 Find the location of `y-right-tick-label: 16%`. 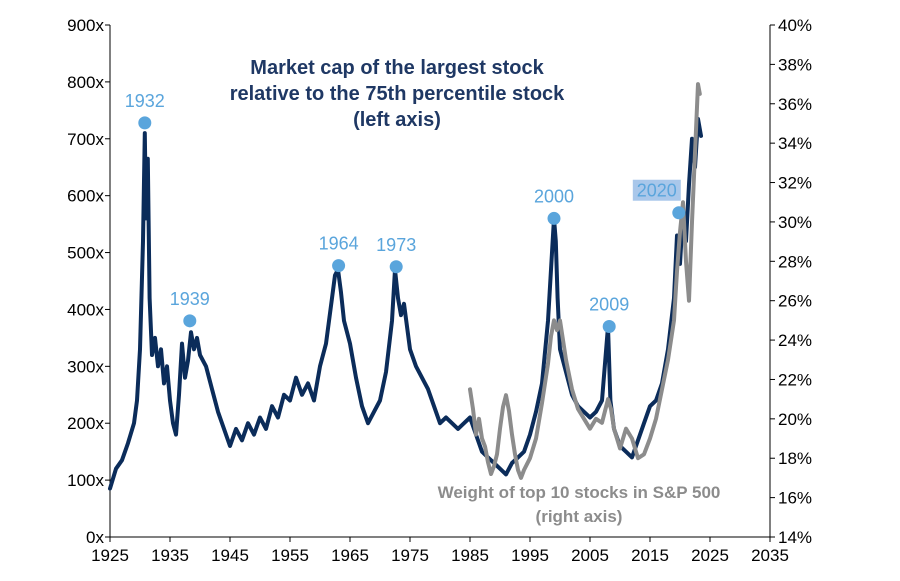

y-right-tick-label: 16% is located at coordinates (795, 498).